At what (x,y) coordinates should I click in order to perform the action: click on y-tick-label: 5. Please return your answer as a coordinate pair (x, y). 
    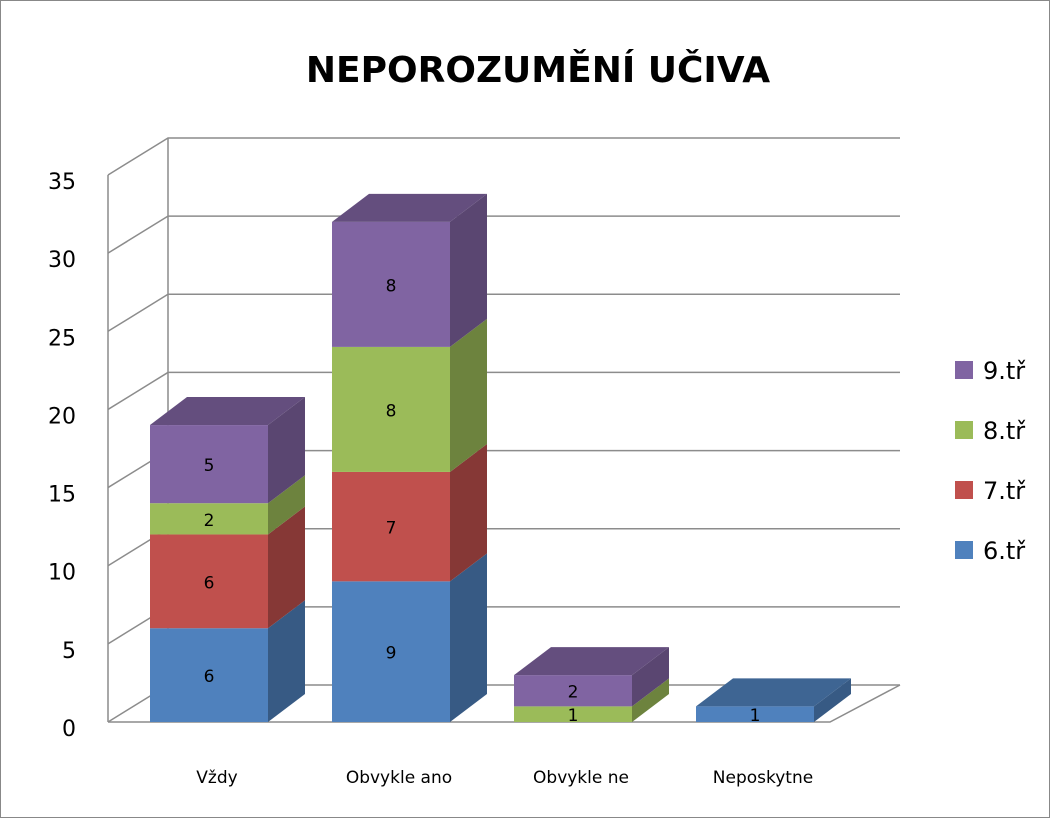
    Looking at the image, I should click on (69, 651).